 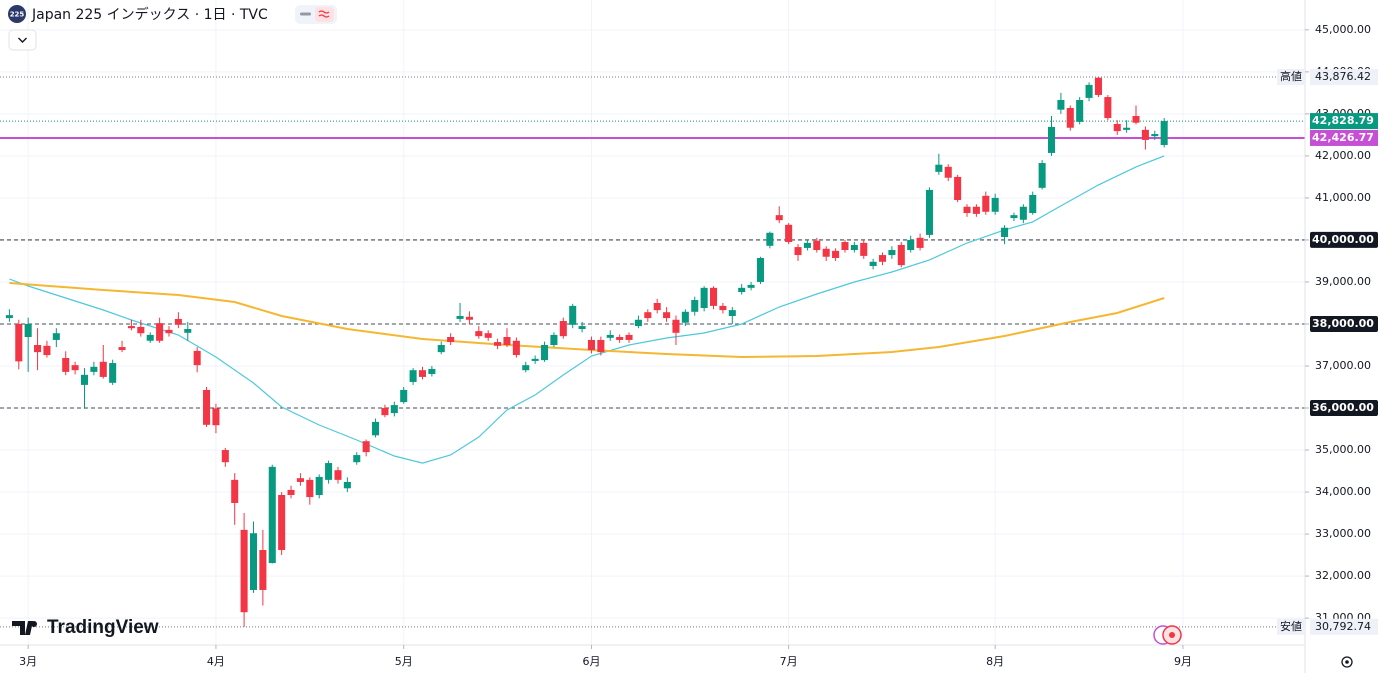 I want to click on settings-icon-center, so click(x=1347, y=662).